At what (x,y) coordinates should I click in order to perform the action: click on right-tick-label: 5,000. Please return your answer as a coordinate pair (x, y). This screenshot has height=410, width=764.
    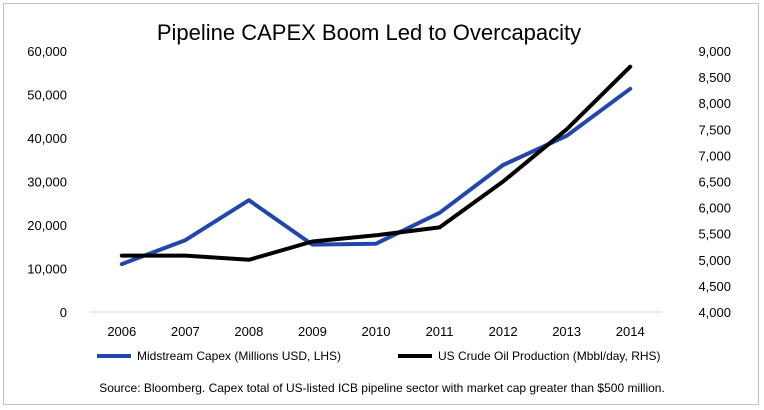
    Looking at the image, I should click on (714, 260).